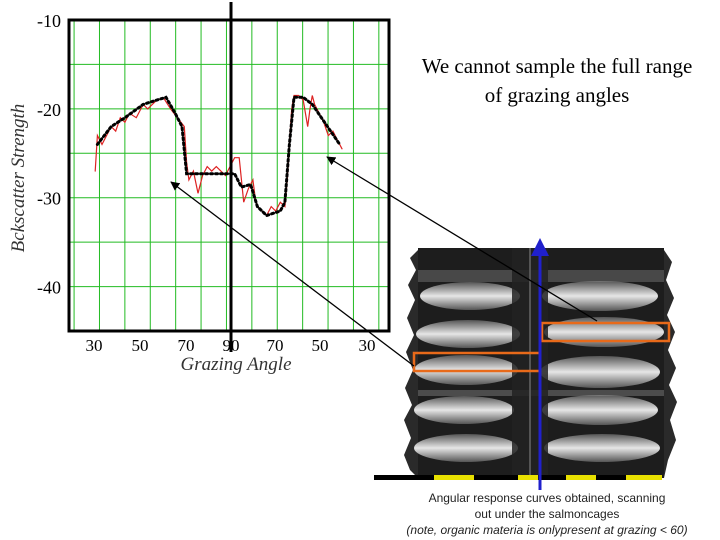  I want to click on callout-line-1: We cannot sample the full range, so click(557, 66).